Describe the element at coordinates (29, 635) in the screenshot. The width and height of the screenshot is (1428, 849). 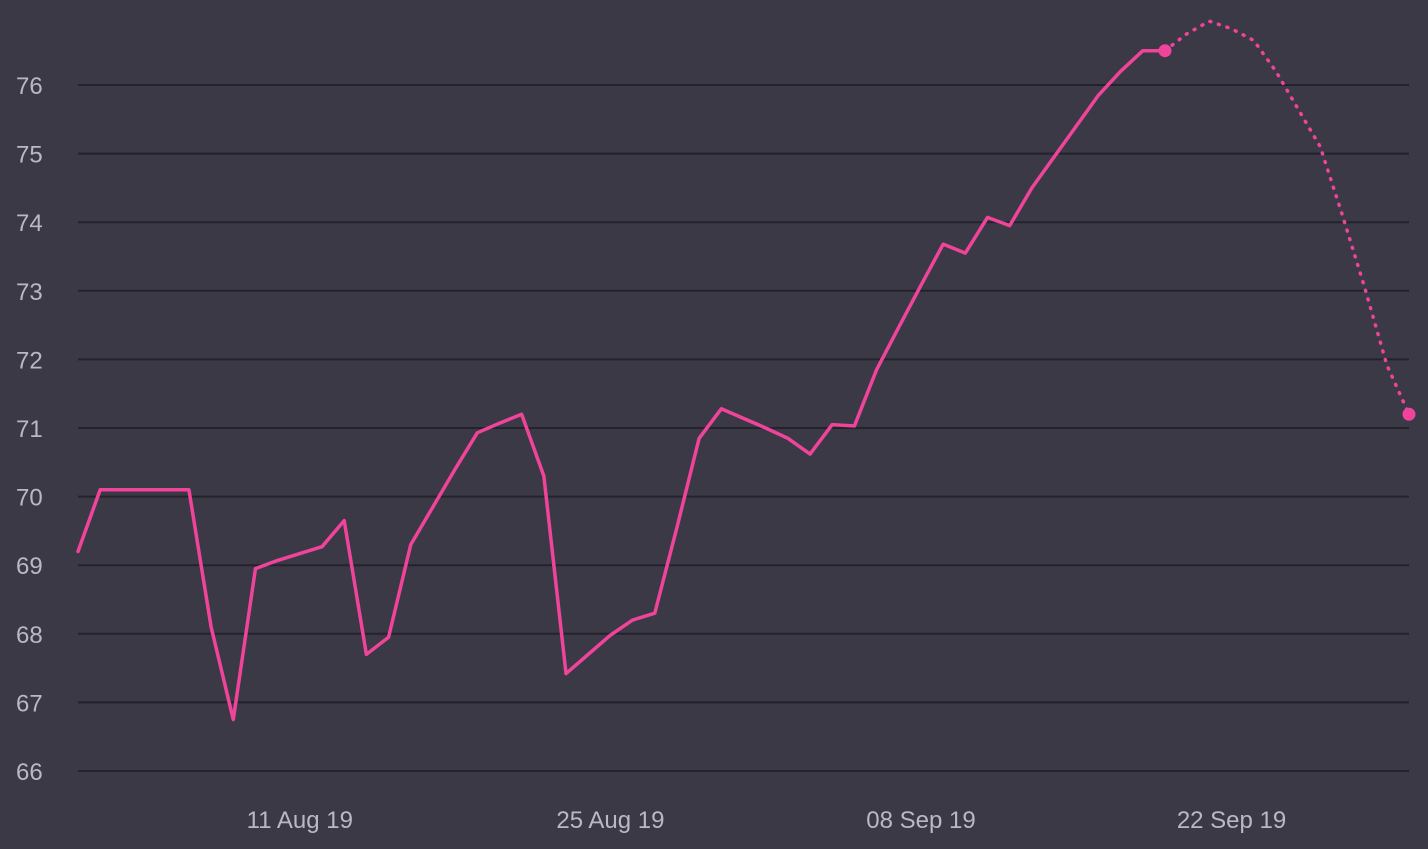
I see `y-tick-label: 68` at that location.